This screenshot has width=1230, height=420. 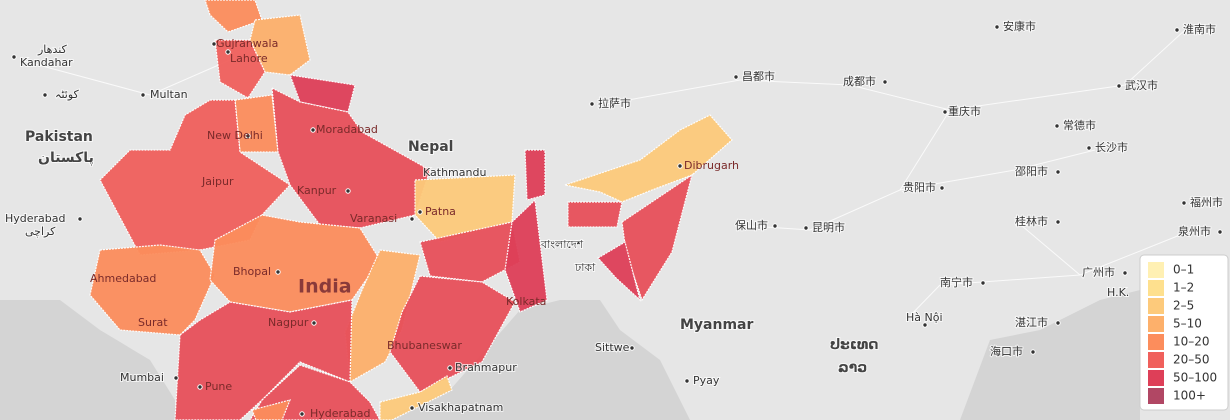 What do you see at coordinates (1019, 26) in the screenshot?
I see `place-label: 安康市` at bounding box center [1019, 26].